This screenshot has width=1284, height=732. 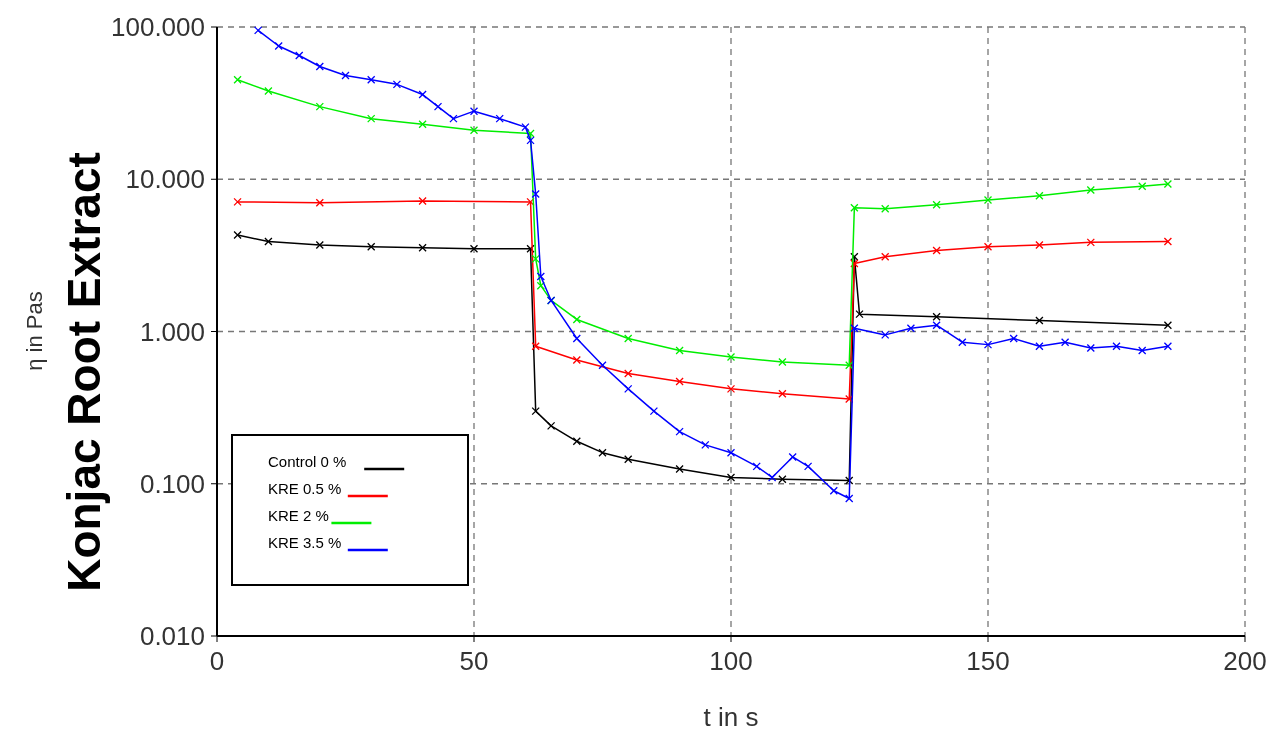 I want to click on y-axis-title: η in Pas, so click(x=34, y=331).